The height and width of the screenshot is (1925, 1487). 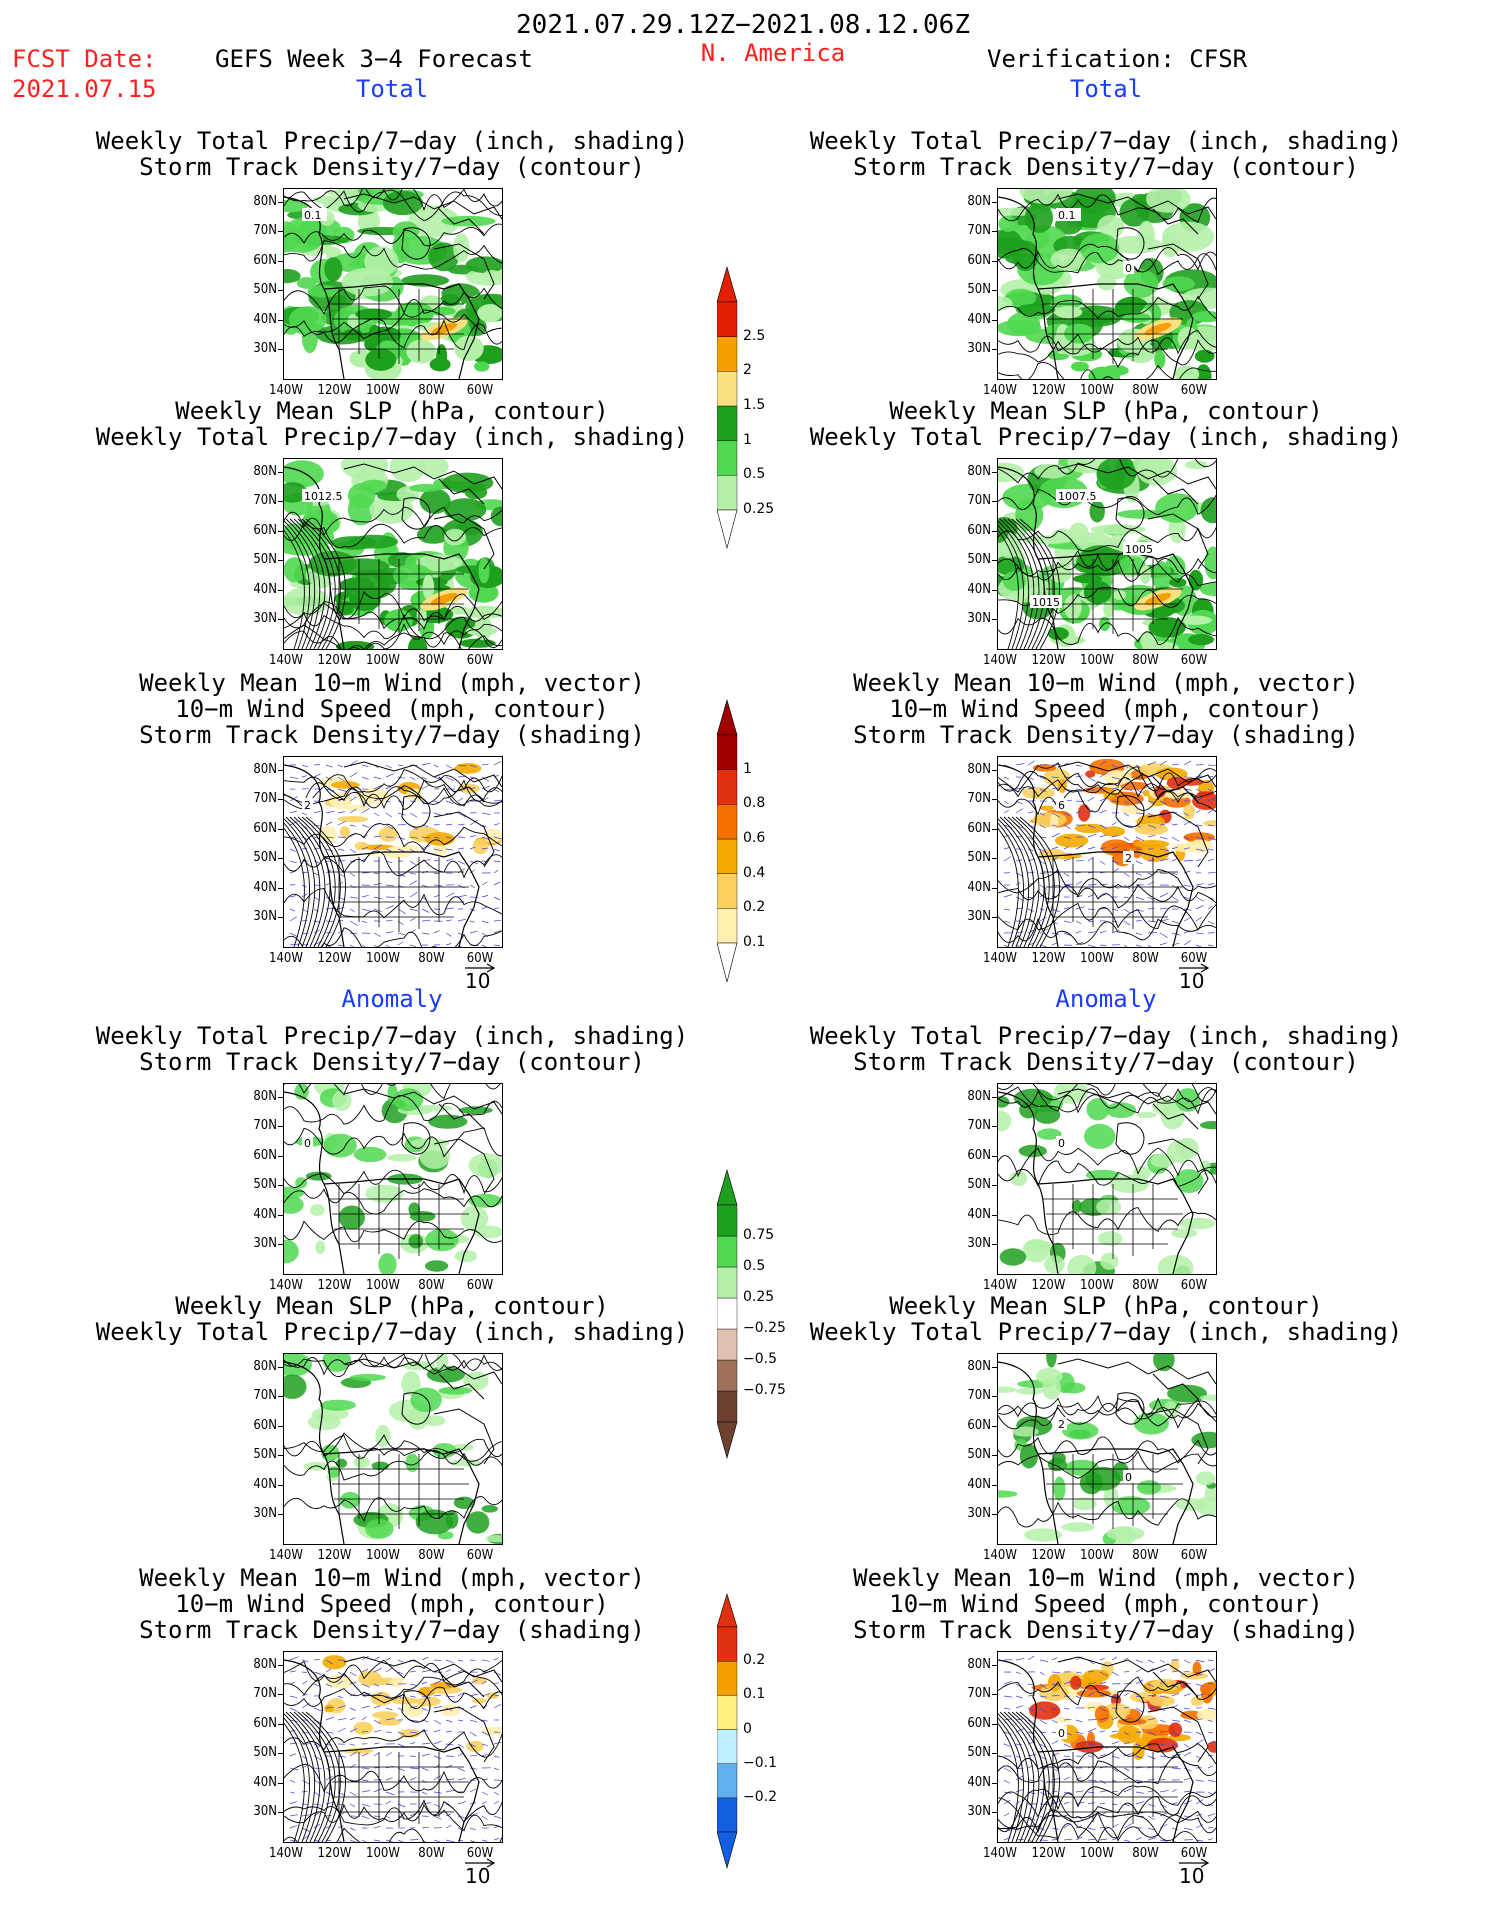 I want to click on colorbar-label: 0.1, so click(x=754, y=1694).